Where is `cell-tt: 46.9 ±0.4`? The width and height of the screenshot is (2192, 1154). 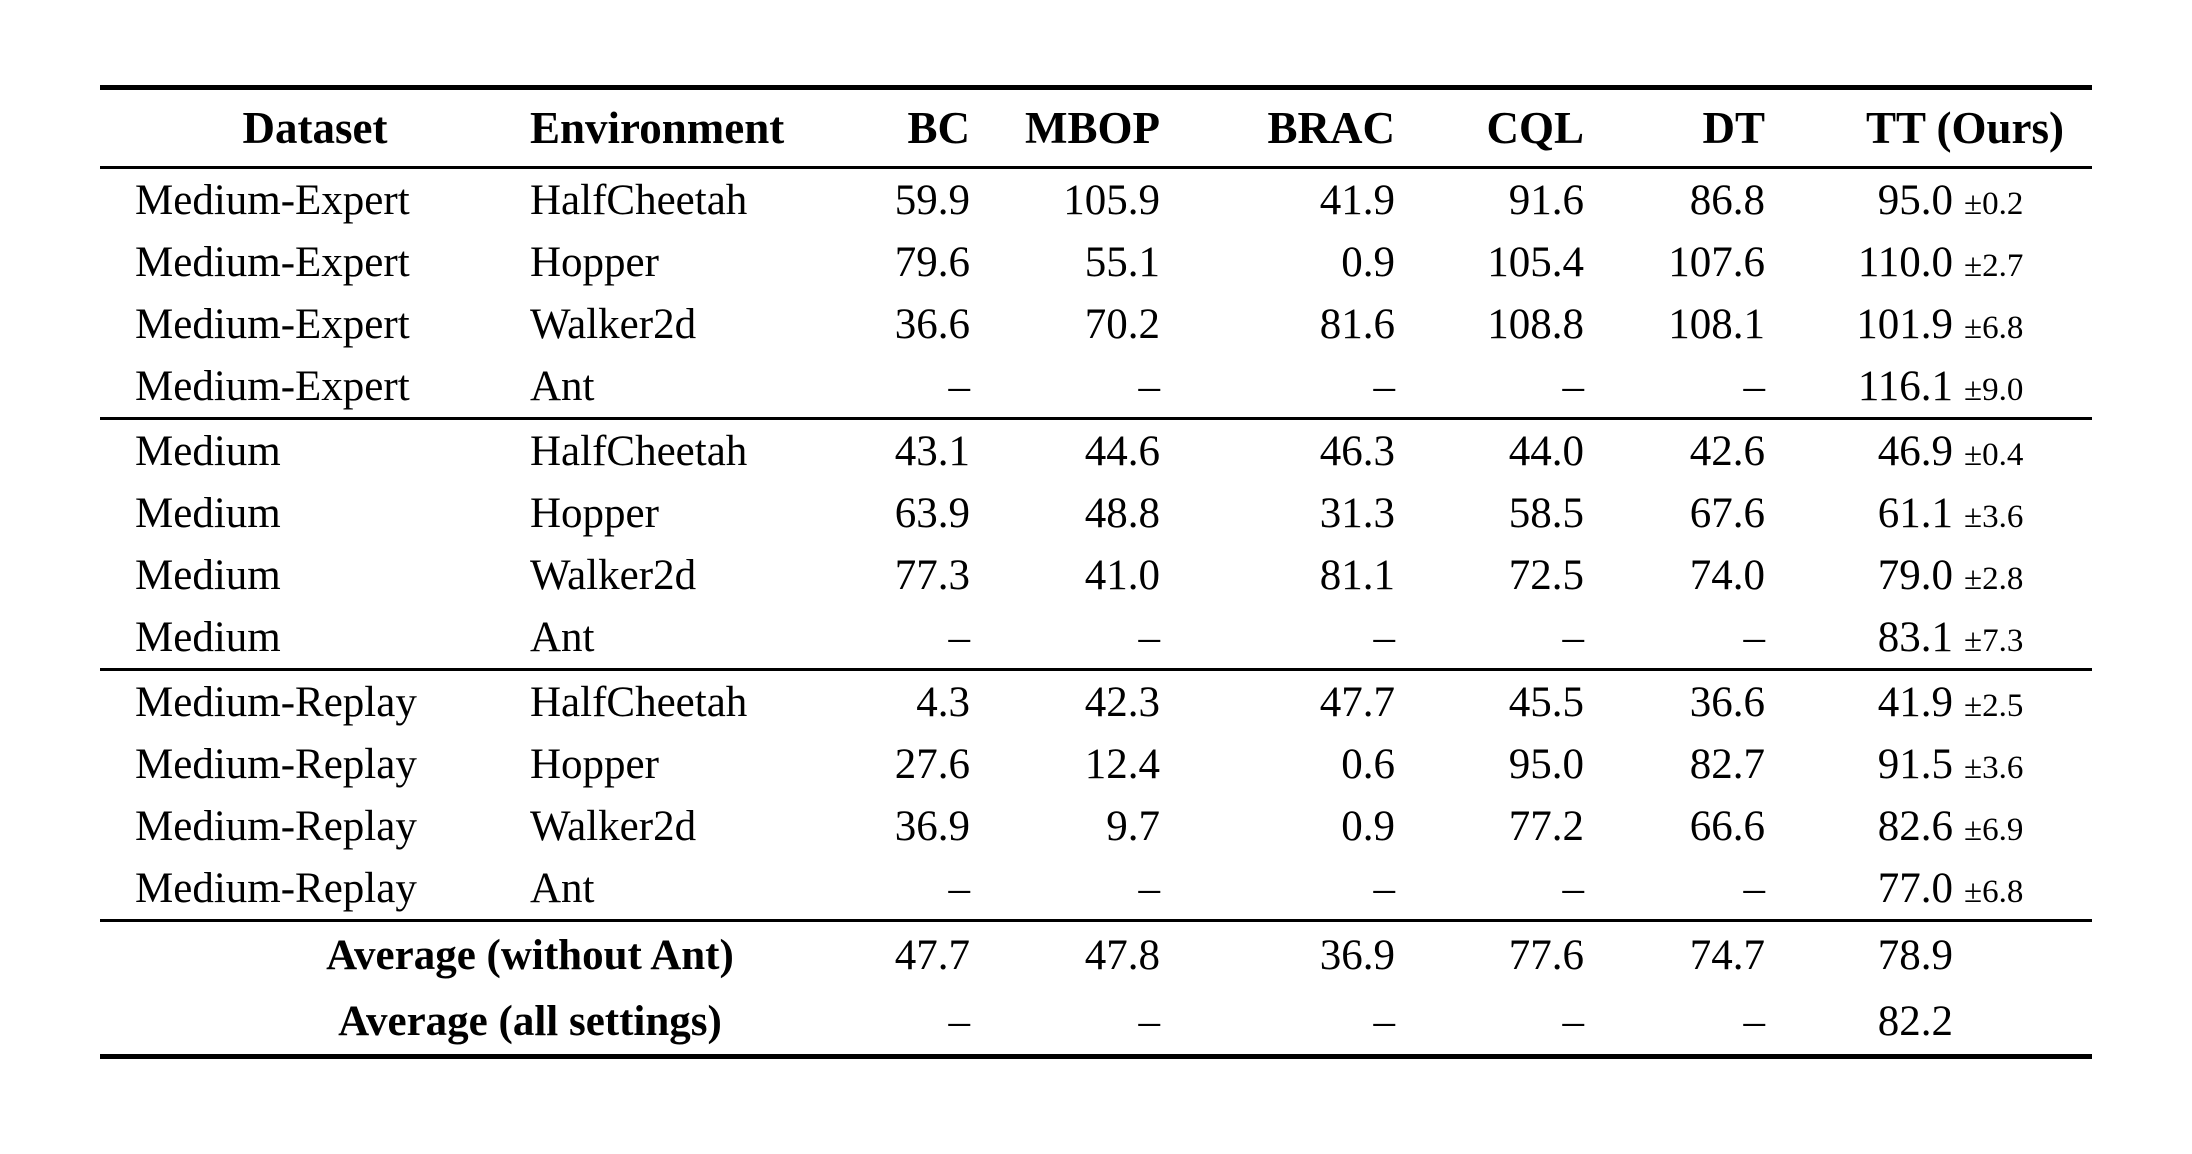
cell-tt: 46.9 ±0.4 is located at coordinates (1928, 451).